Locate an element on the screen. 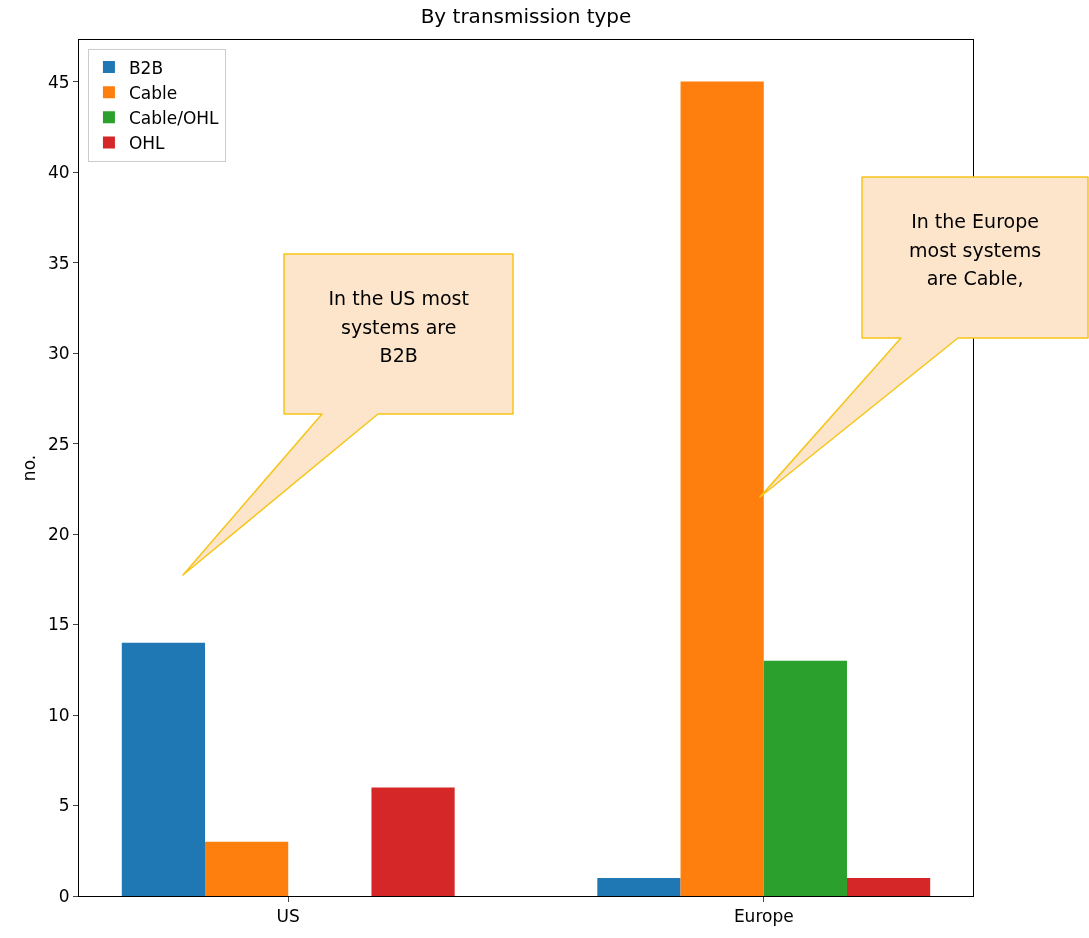  annotation: In the US most systems are B2B is located at coordinates (398, 327).